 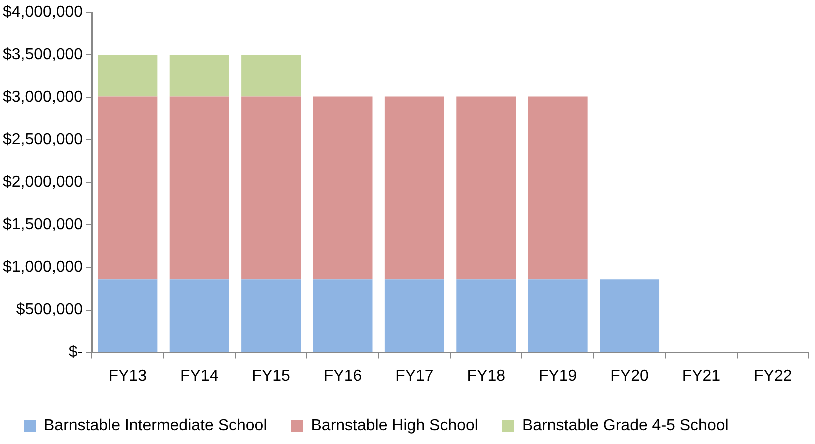 I want to click on x-tick-label: FY14, so click(x=199, y=376).